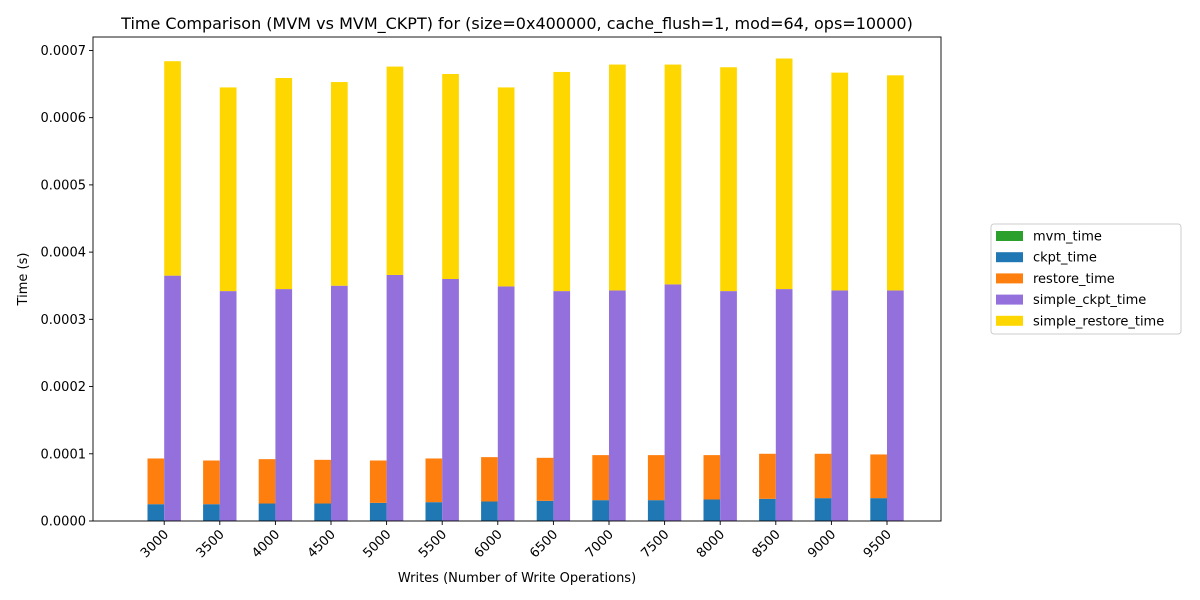  I want to click on y-axis-label: Time (s), so click(23, 280).